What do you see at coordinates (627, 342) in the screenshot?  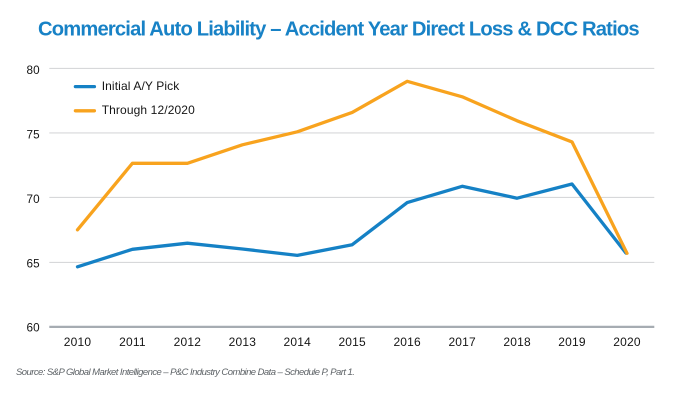 I see `svg-text: 2020` at bounding box center [627, 342].